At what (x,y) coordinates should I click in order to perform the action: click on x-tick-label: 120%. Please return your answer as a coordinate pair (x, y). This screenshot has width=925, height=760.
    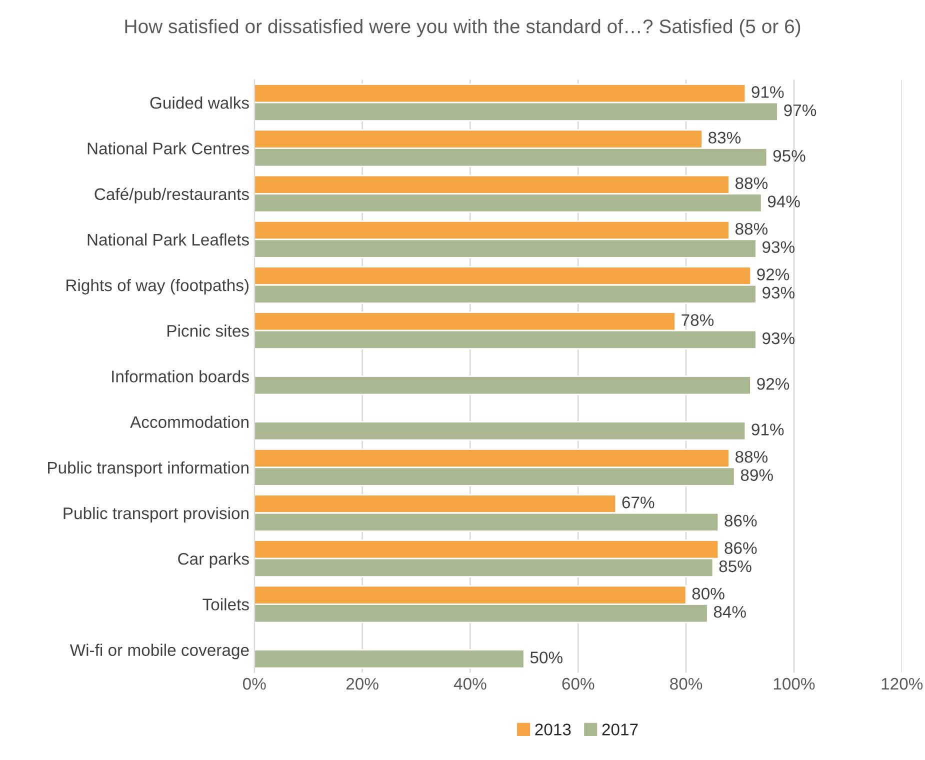
    Looking at the image, I should click on (902, 684).